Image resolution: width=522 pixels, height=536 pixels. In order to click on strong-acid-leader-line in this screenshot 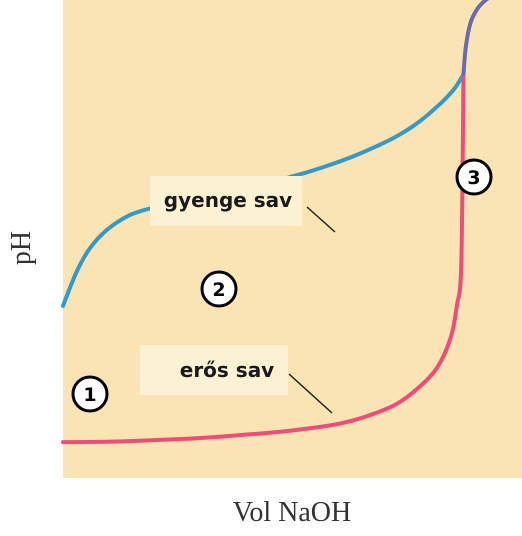, I will do `click(310, 393)`.